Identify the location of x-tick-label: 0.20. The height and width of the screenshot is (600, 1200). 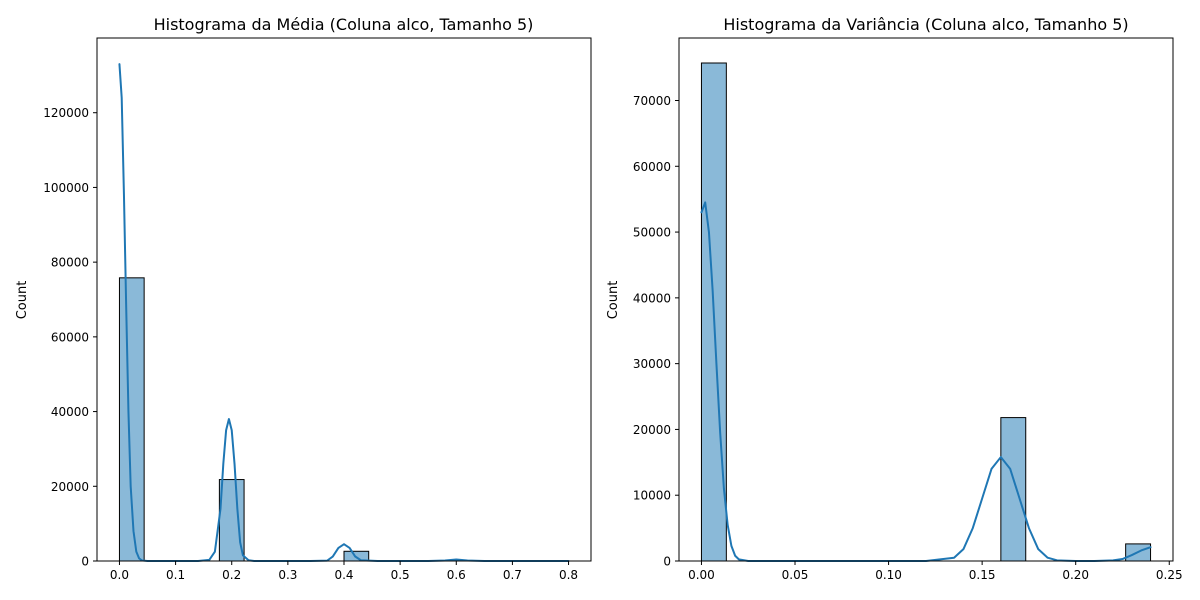
(1075, 575).